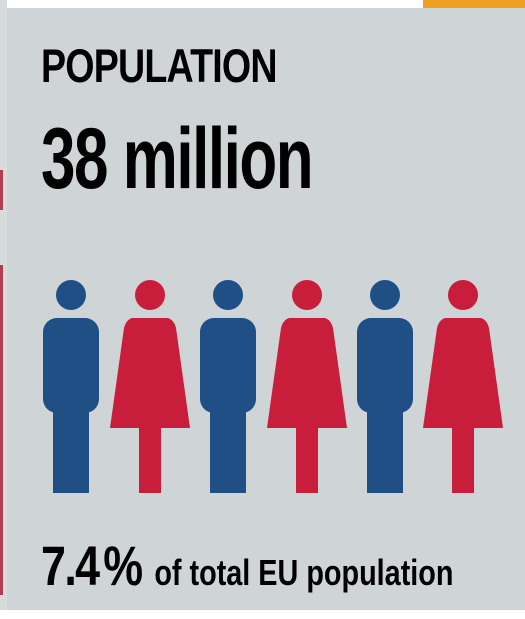 The height and width of the screenshot is (619, 525). What do you see at coordinates (159, 65) in the screenshot?
I see `population-label: POPULATION` at bounding box center [159, 65].